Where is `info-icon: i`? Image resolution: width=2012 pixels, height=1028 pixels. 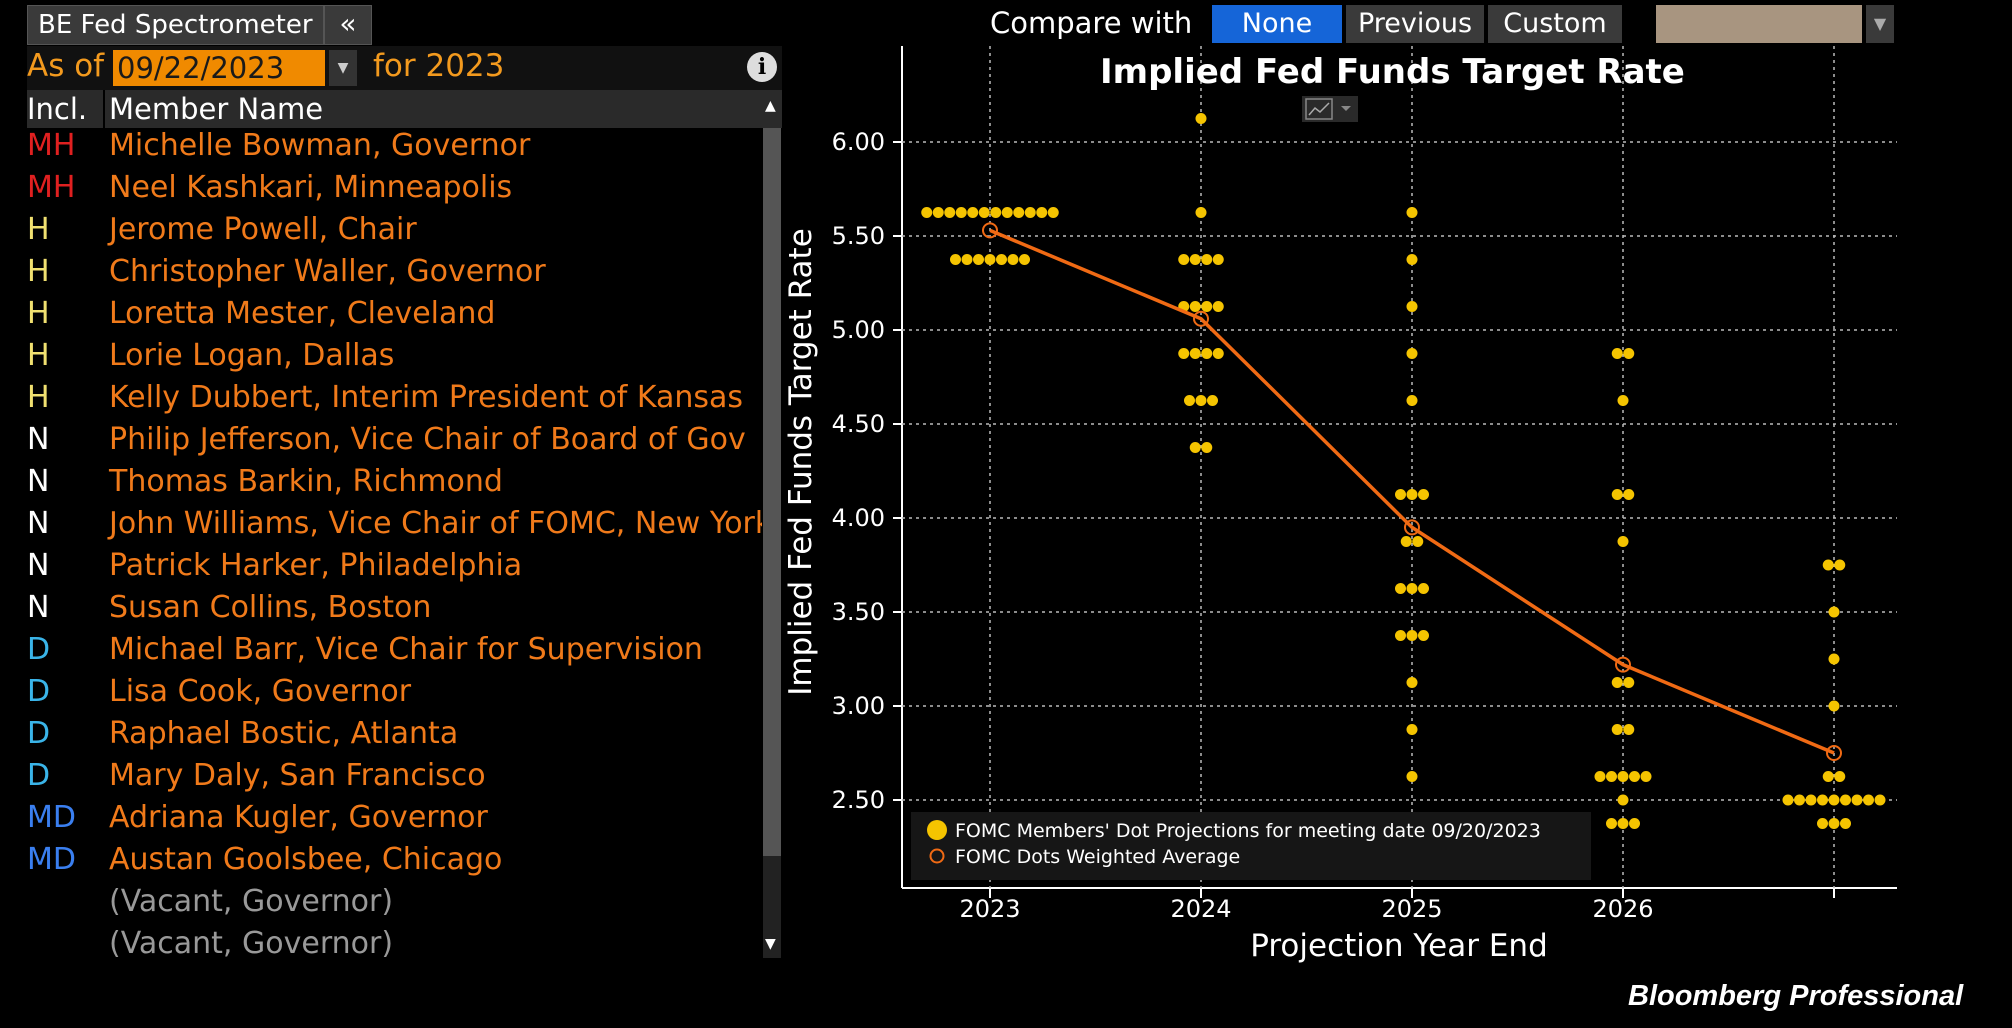
info-icon: i is located at coordinates (762, 67).